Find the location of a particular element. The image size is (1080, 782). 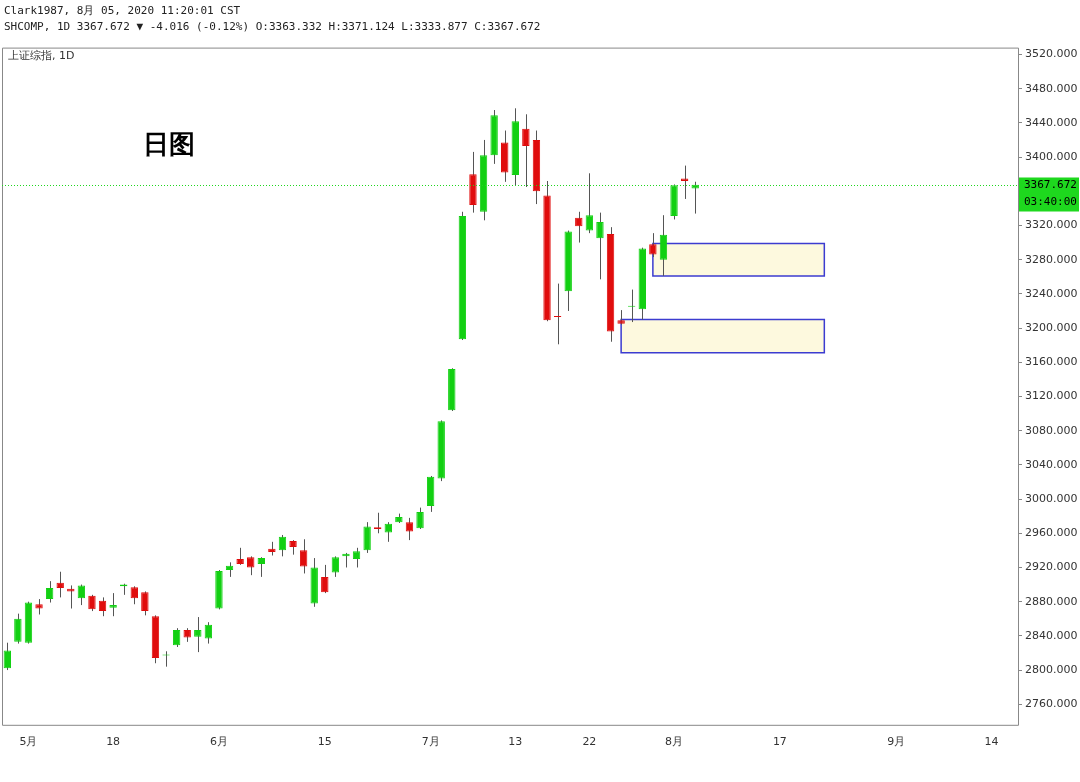

chart-subtitle: Clark1987, 8月 05, 2020 11:20:01 CST is located at coordinates (122, 10).